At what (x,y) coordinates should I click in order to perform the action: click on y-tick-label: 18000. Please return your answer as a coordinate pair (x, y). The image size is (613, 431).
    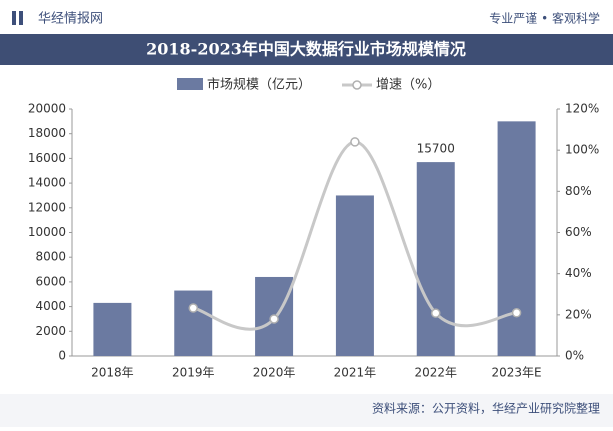
    Looking at the image, I should click on (47, 133).